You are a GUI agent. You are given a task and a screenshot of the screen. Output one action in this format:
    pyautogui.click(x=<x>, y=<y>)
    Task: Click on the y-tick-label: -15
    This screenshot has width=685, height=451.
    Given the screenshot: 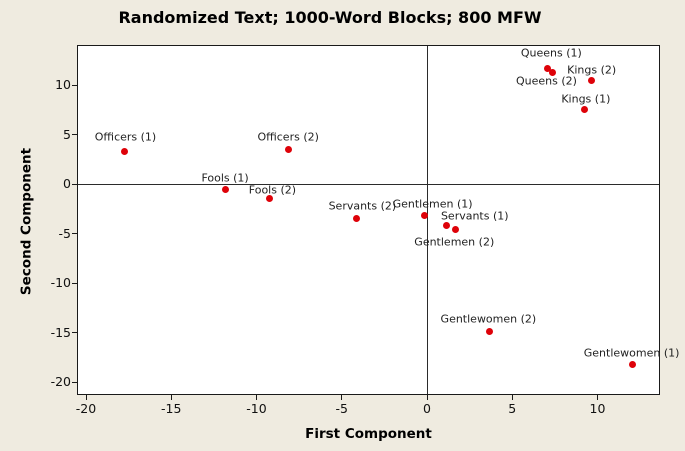 What is the action you would take?
    pyautogui.click(x=60, y=332)
    